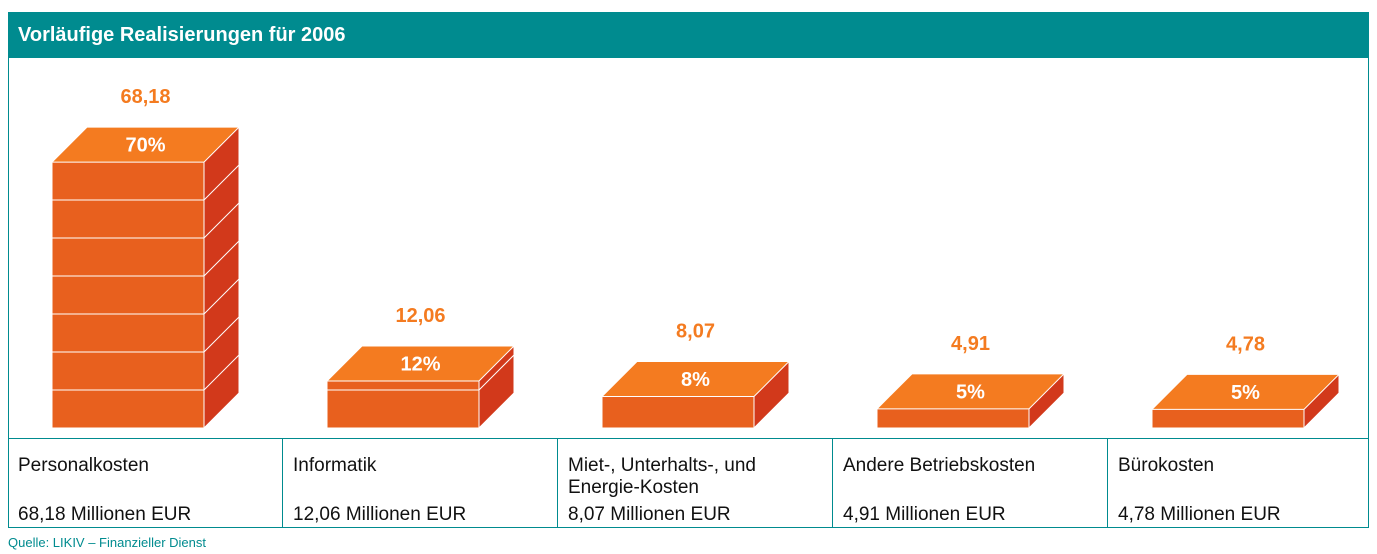 This screenshot has width=1377, height=554. What do you see at coordinates (380, 514) in the screenshot?
I see `detail-label: 12,06 Millionen EUR` at bounding box center [380, 514].